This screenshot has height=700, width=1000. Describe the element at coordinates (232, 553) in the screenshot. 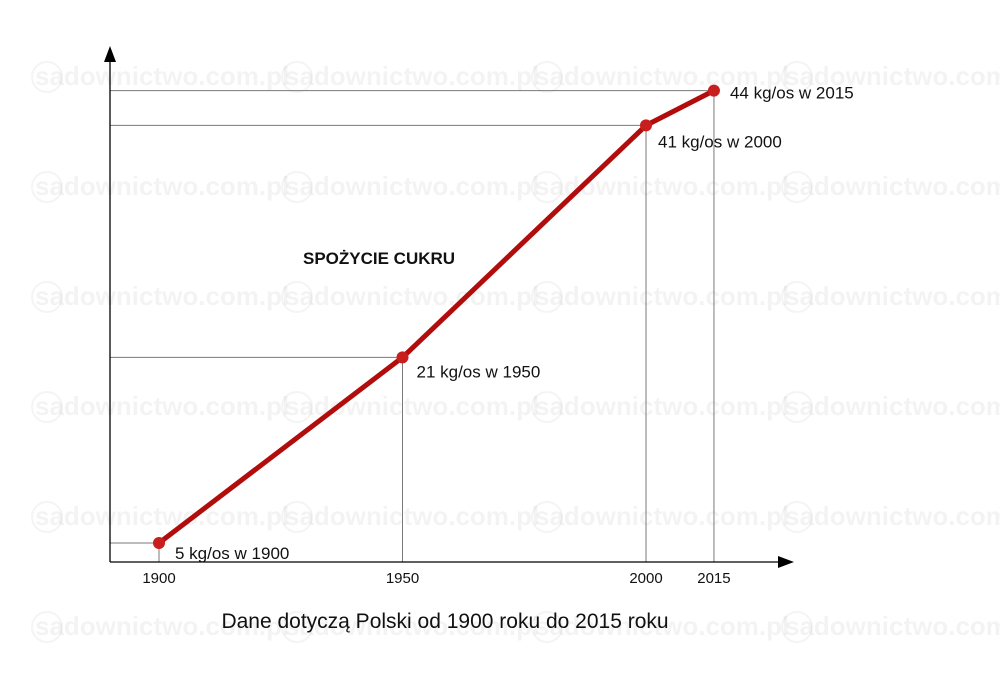

I see `data-label: 5 kg/os w 1900` at that location.